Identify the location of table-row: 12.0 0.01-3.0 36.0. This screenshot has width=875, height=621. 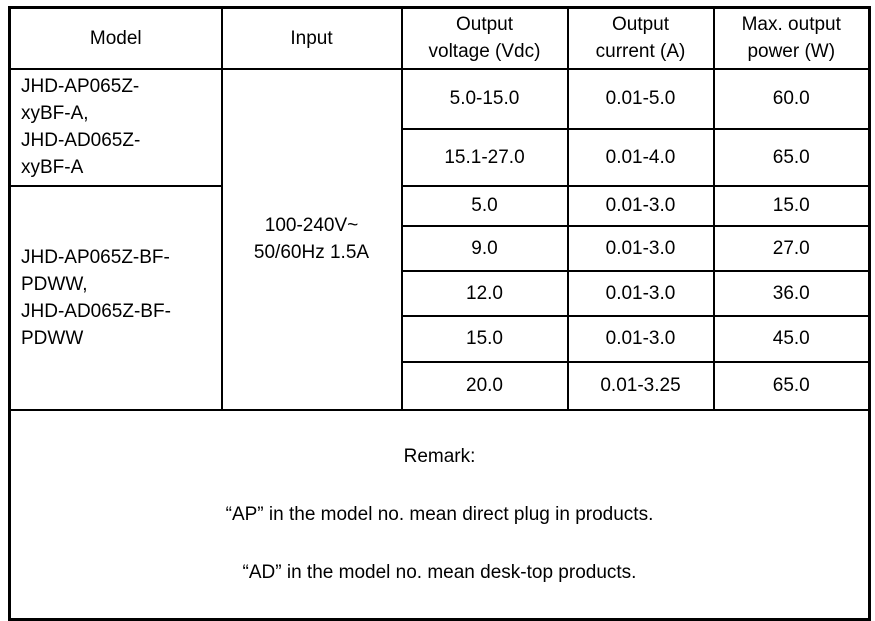
(440, 293).